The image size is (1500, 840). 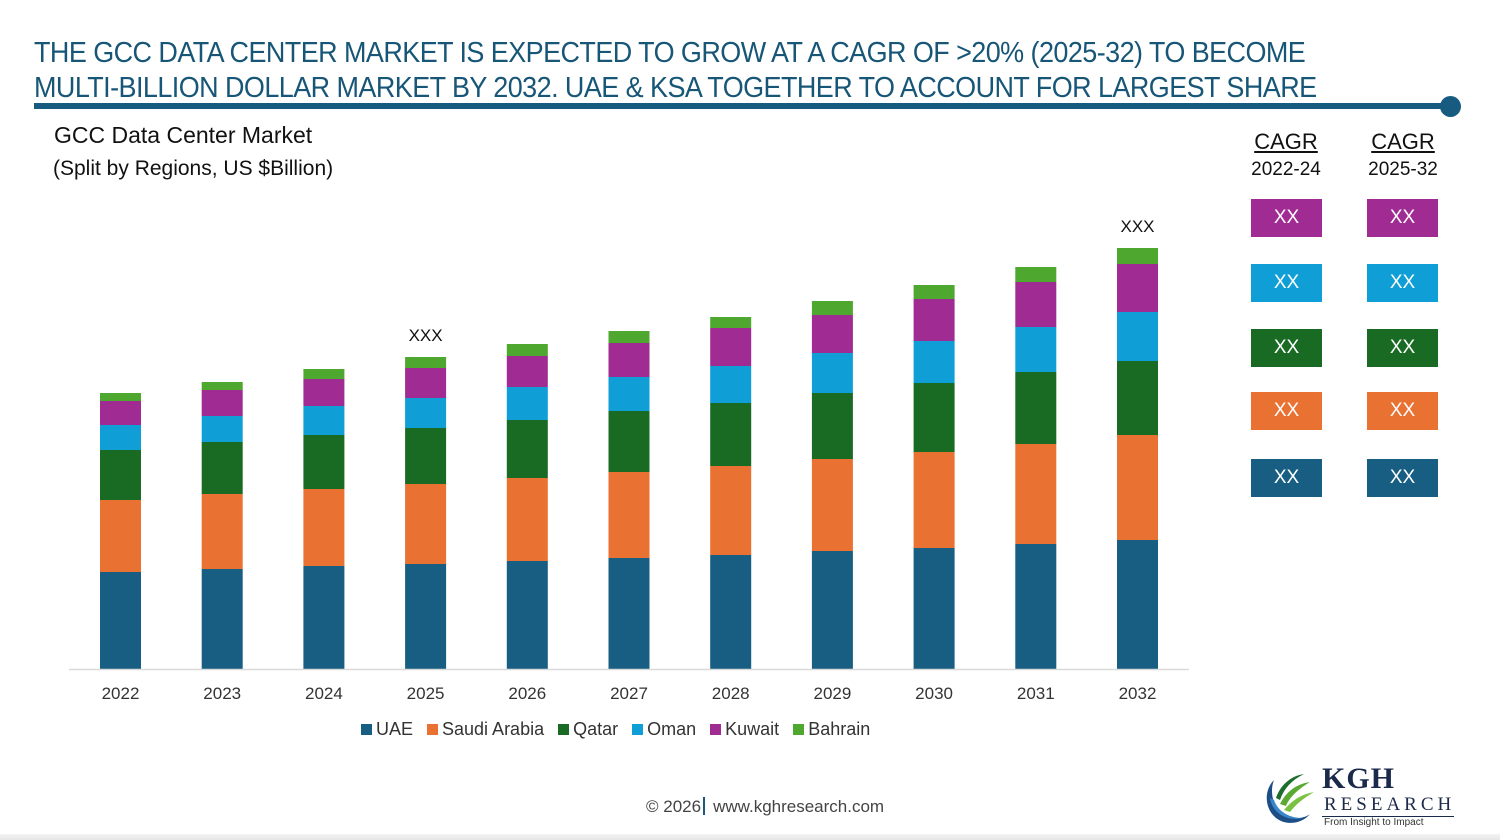 I want to click on bar-segment-oman-2023, so click(x=222, y=429).